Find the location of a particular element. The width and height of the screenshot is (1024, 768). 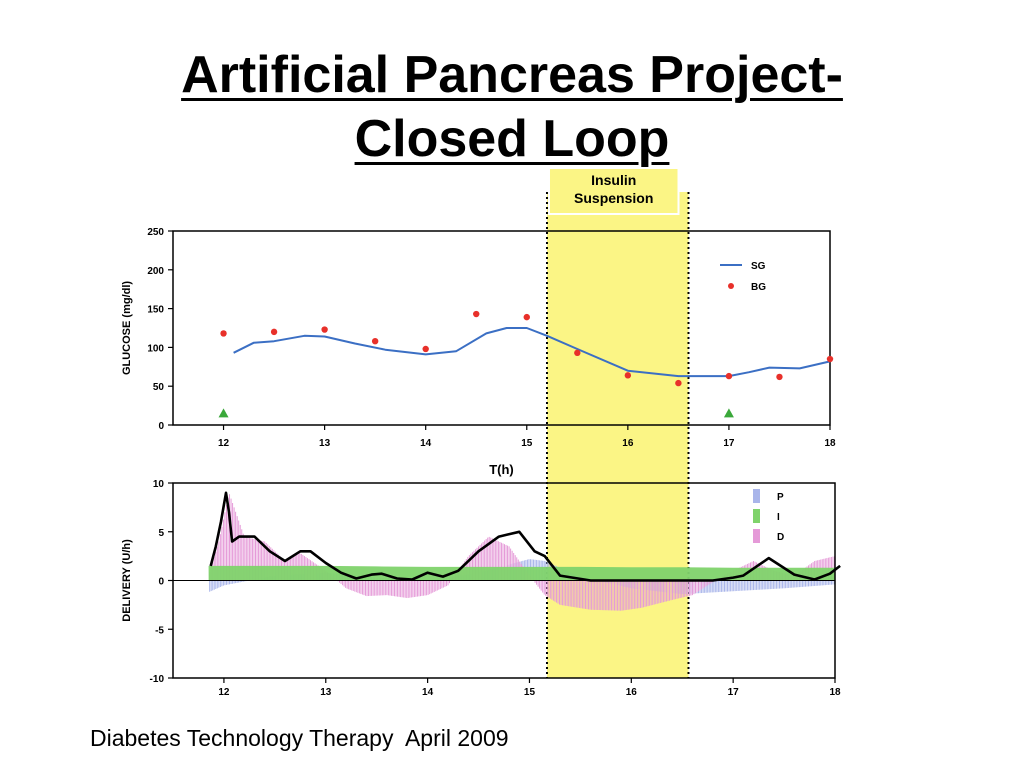

glucose-x-tick-label: 14 is located at coordinates (426, 443).